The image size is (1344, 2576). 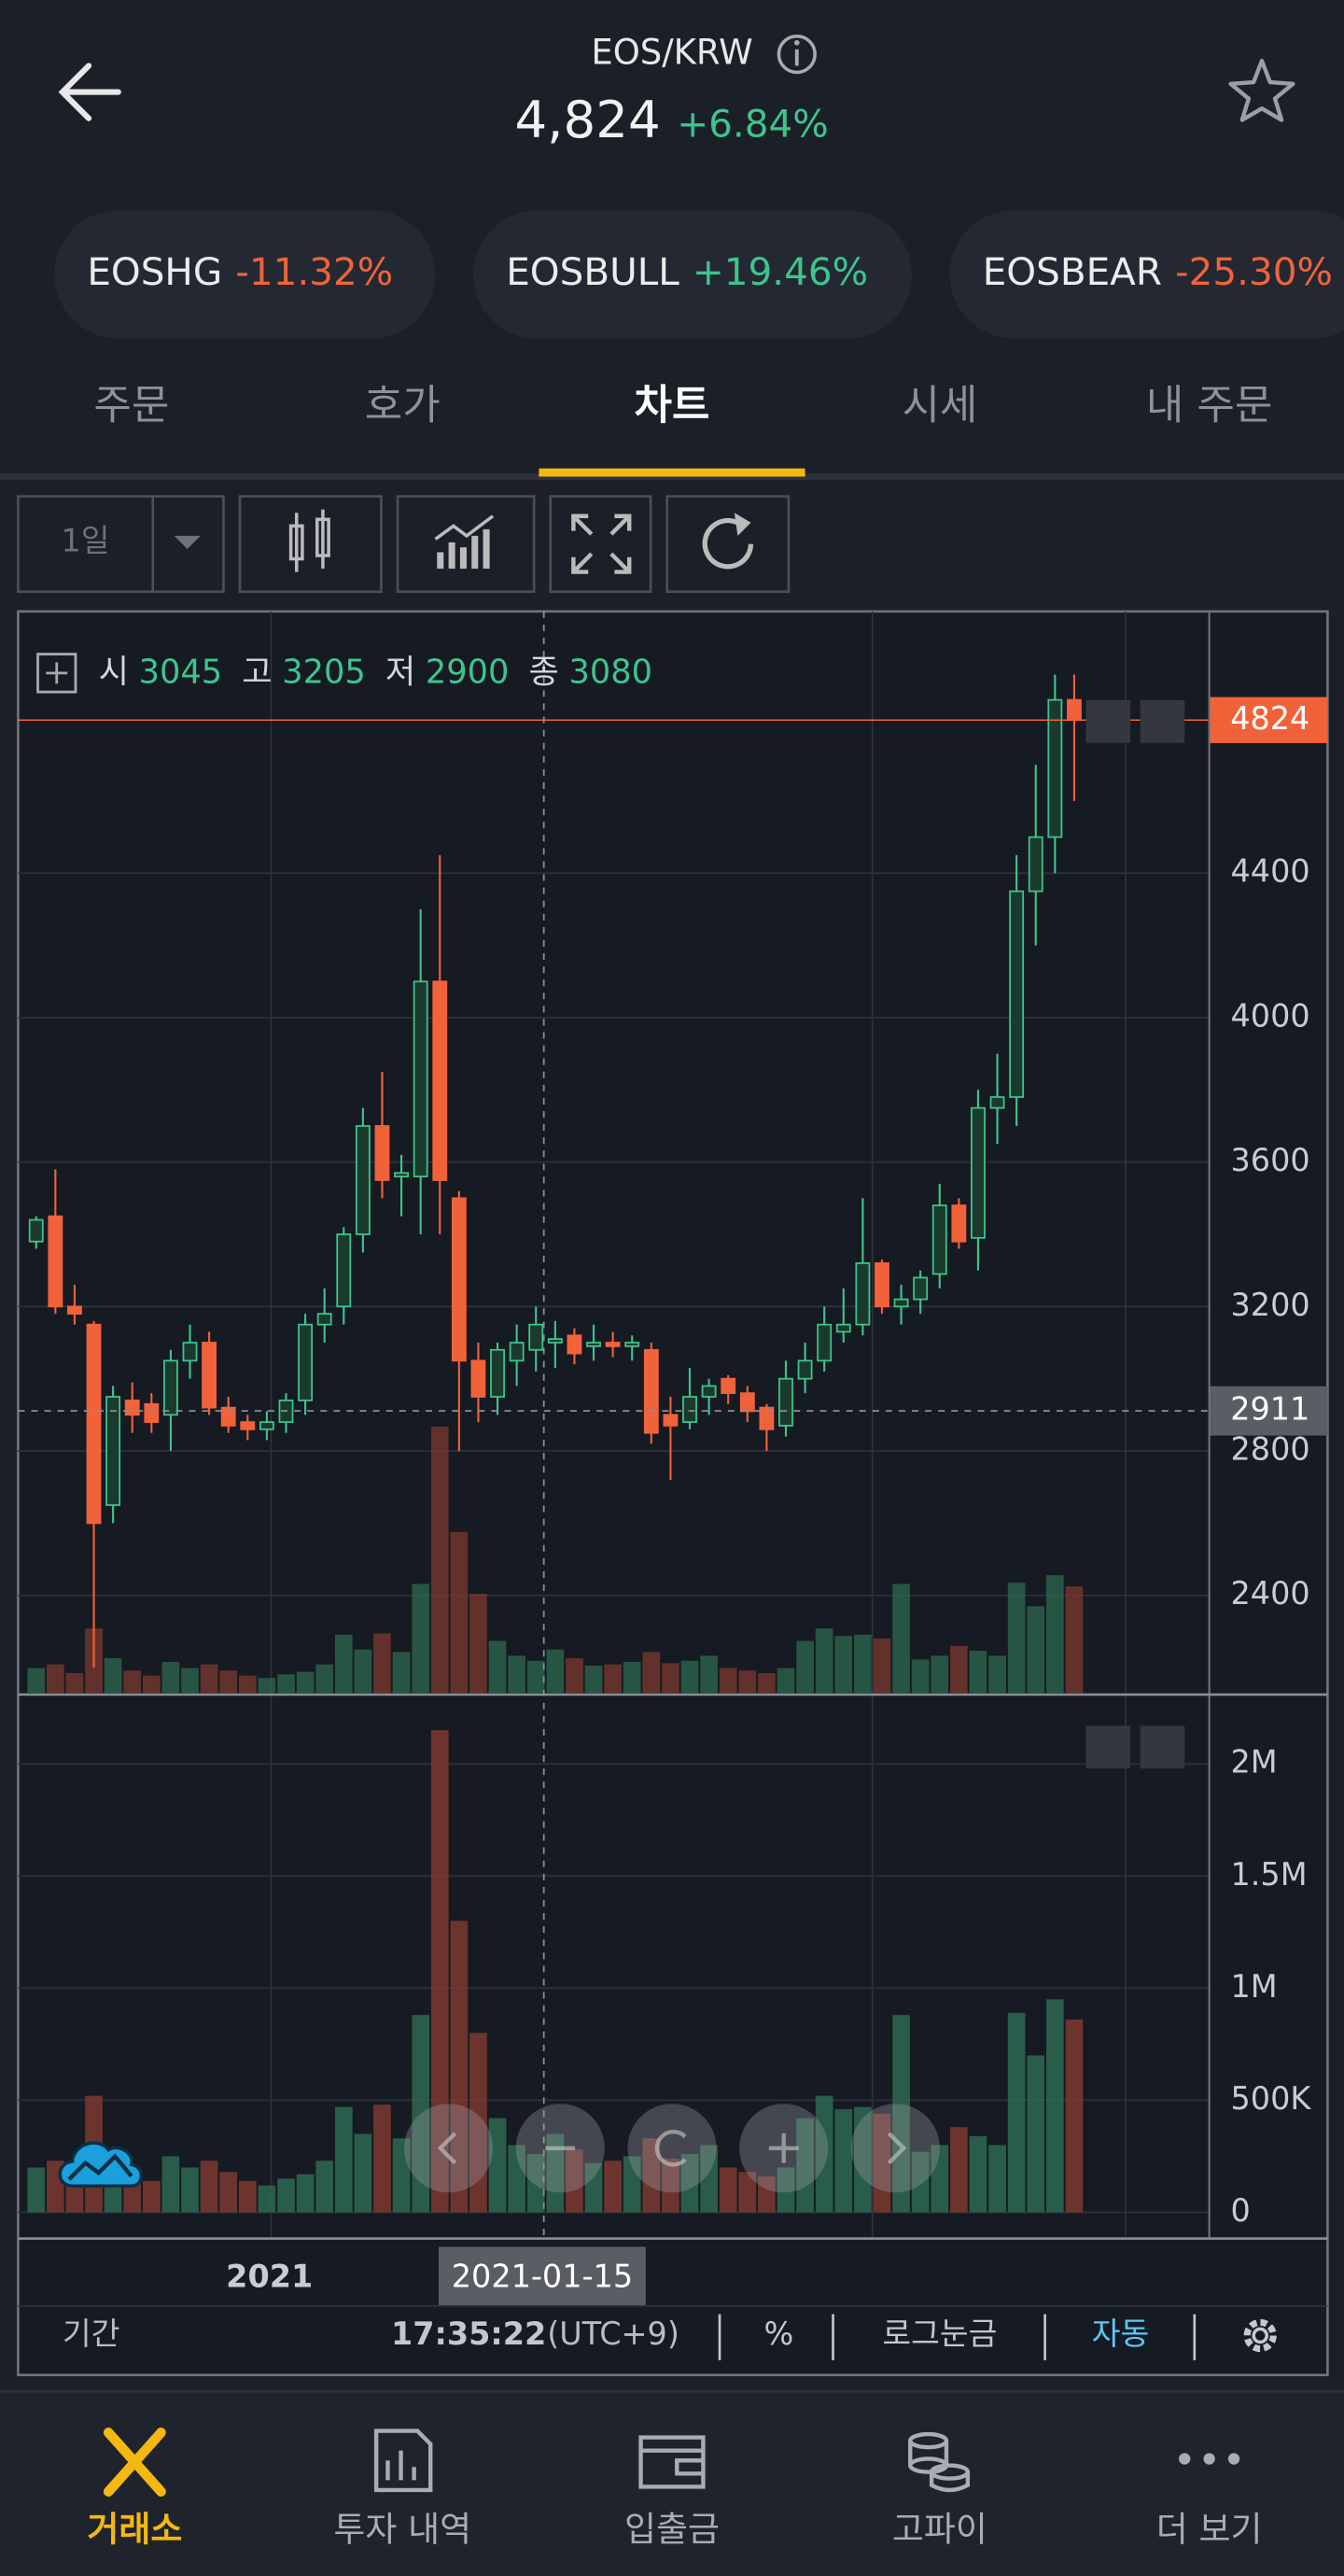 I want to click on bottom-nav, so click(x=672, y=2483).